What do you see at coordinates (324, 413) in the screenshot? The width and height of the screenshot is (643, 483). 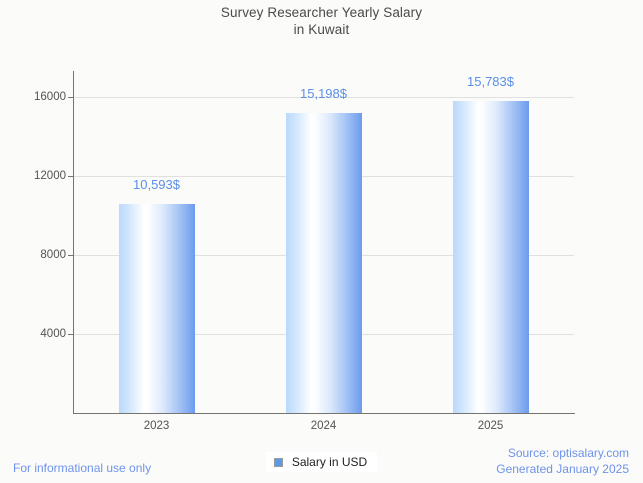 I see `x-axis-line` at bounding box center [324, 413].